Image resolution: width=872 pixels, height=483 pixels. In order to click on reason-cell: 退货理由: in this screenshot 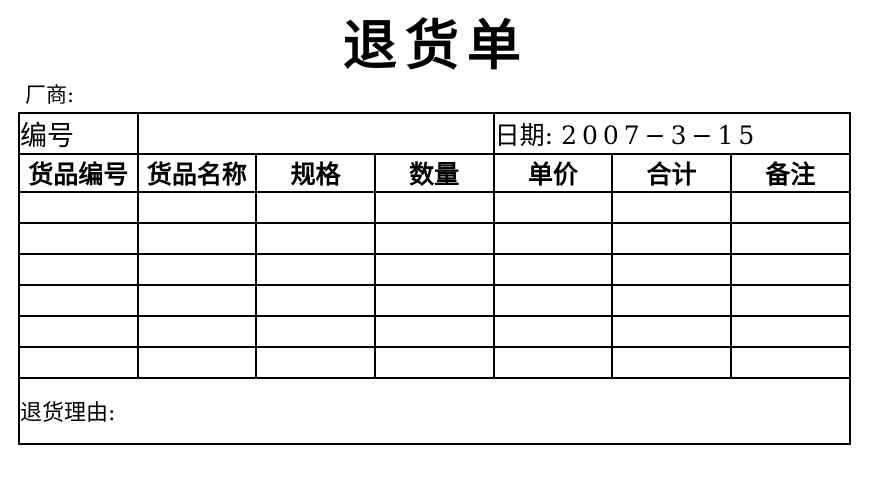, I will do `click(434, 411)`.